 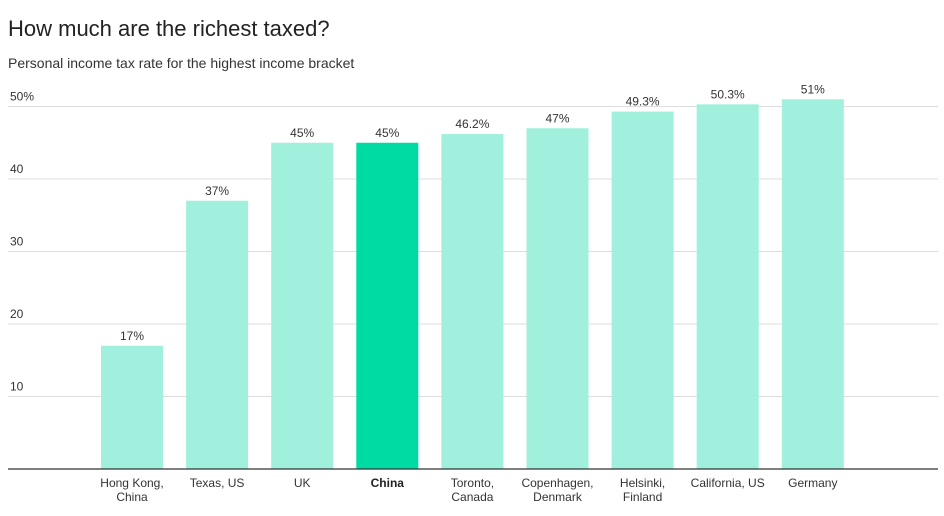 I want to click on bar-value-label: 37%, so click(x=217, y=191).